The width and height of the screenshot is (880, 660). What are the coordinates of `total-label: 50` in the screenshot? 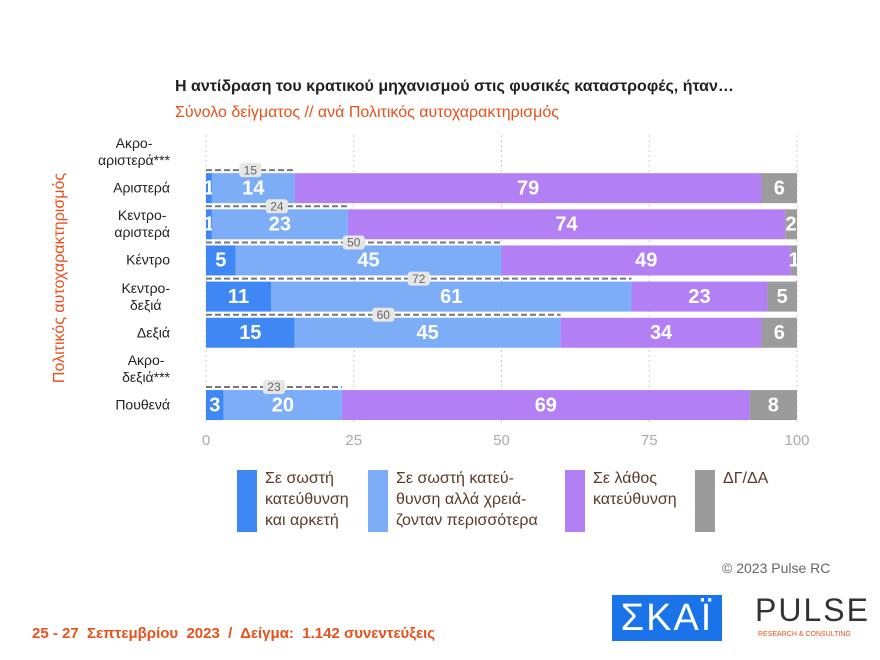 It's located at (354, 243).